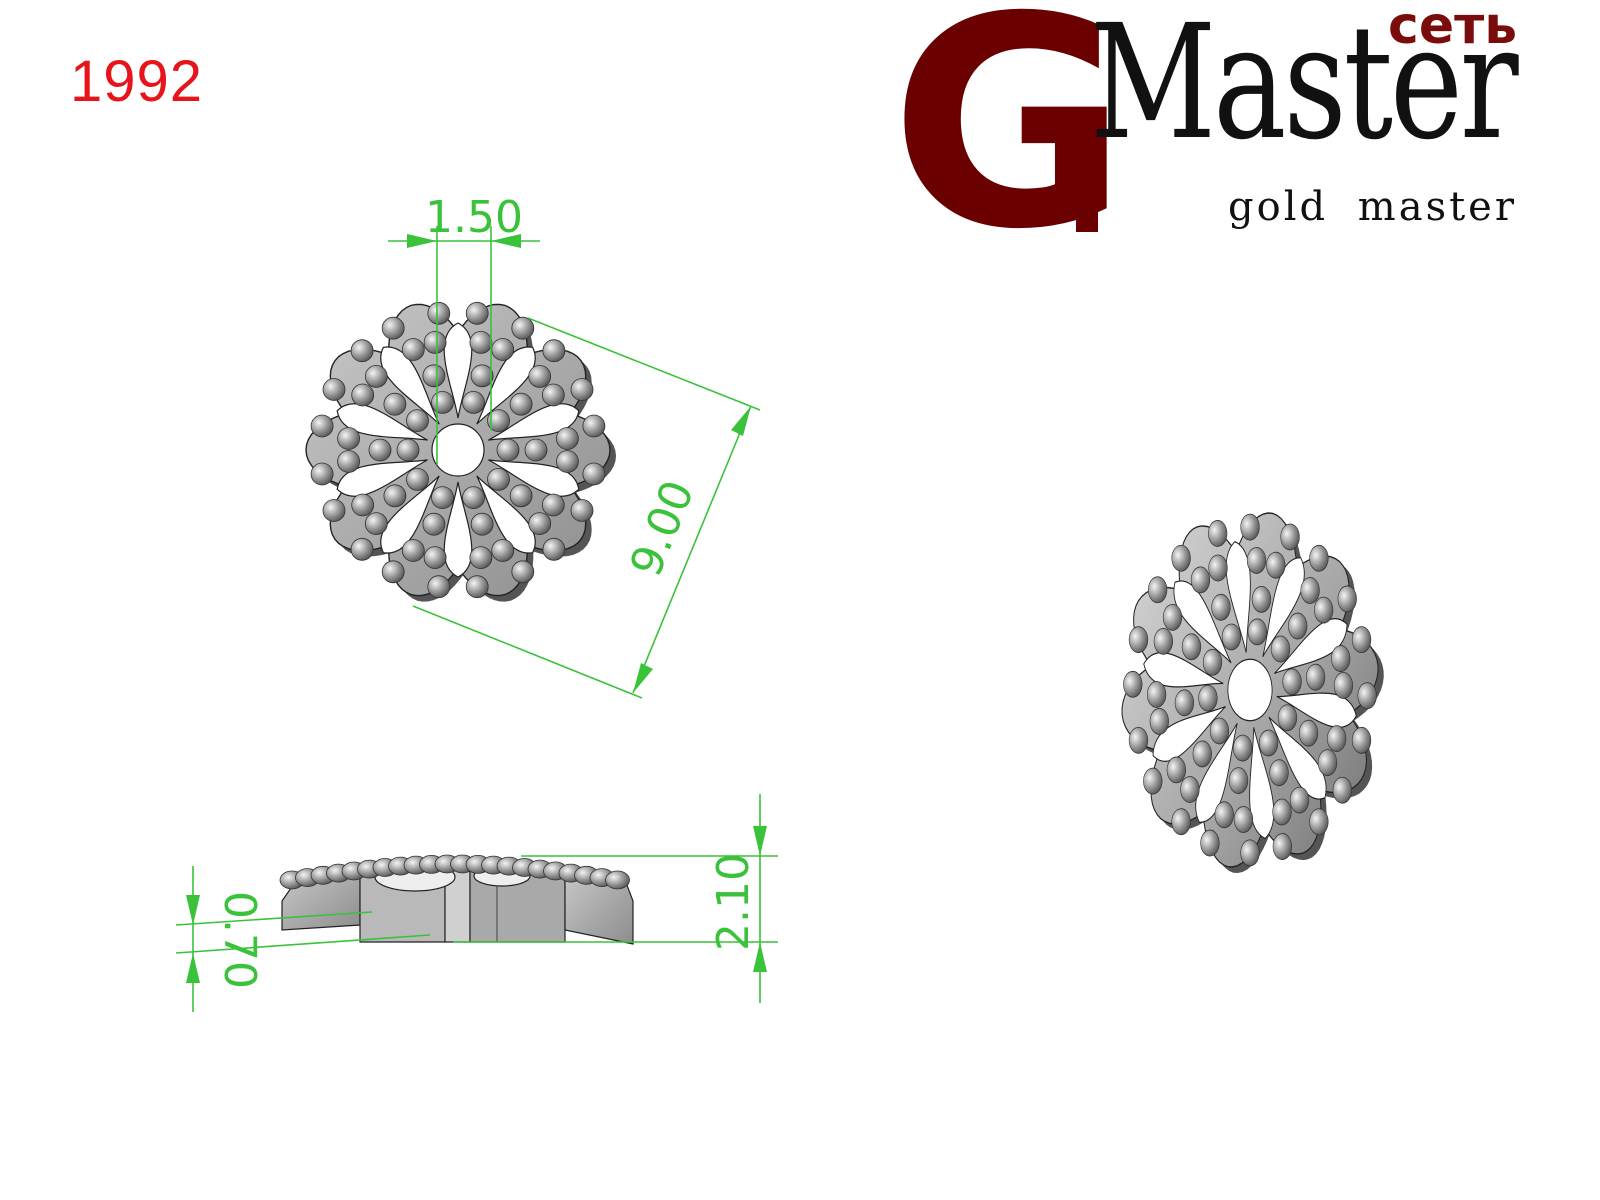 The height and width of the screenshot is (1200, 1600). What do you see at coordinates (1087, 220) in the screenshot?
I see `logo-dot` at bounding box center [1087, 220].